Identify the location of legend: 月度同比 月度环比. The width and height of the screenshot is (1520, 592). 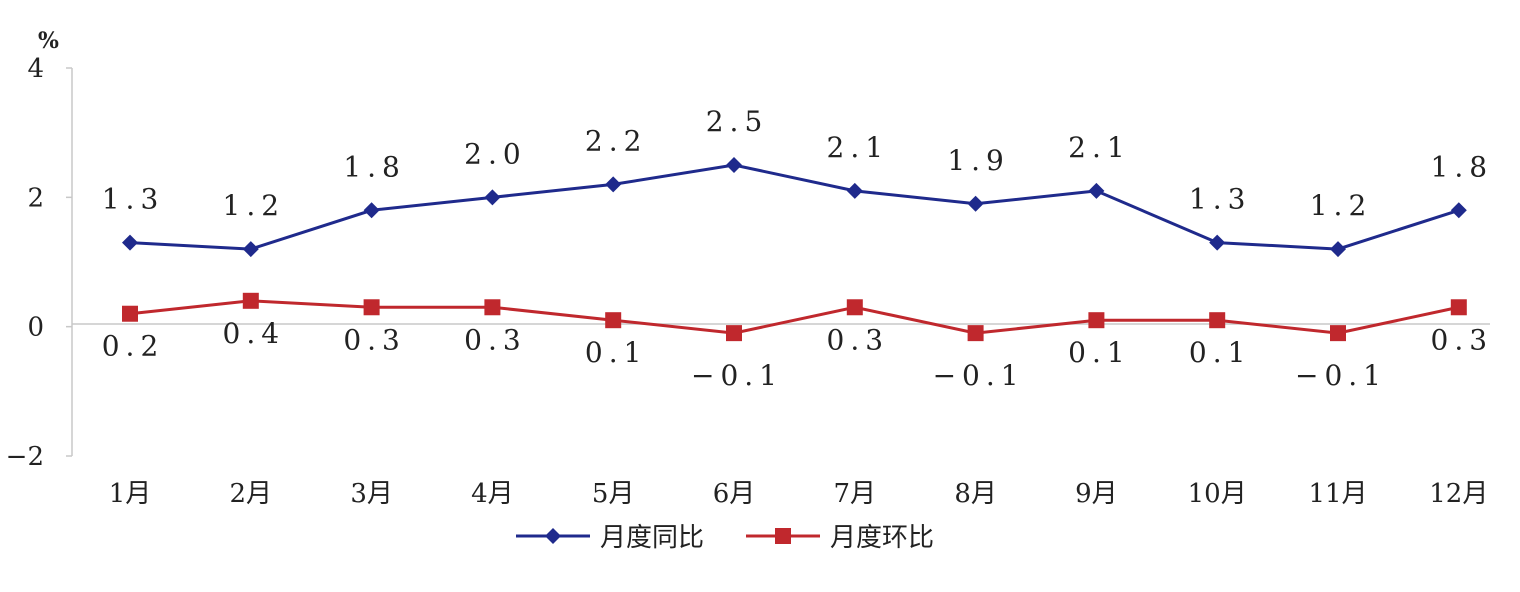
(725, 538).